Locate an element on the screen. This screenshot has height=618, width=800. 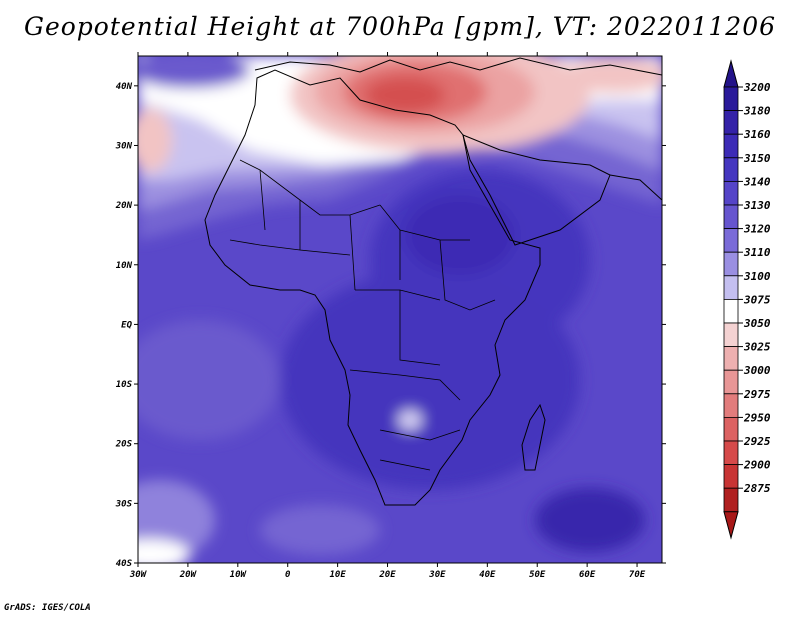
lon-tick-label: 30W is located at coordinates (138, 575).